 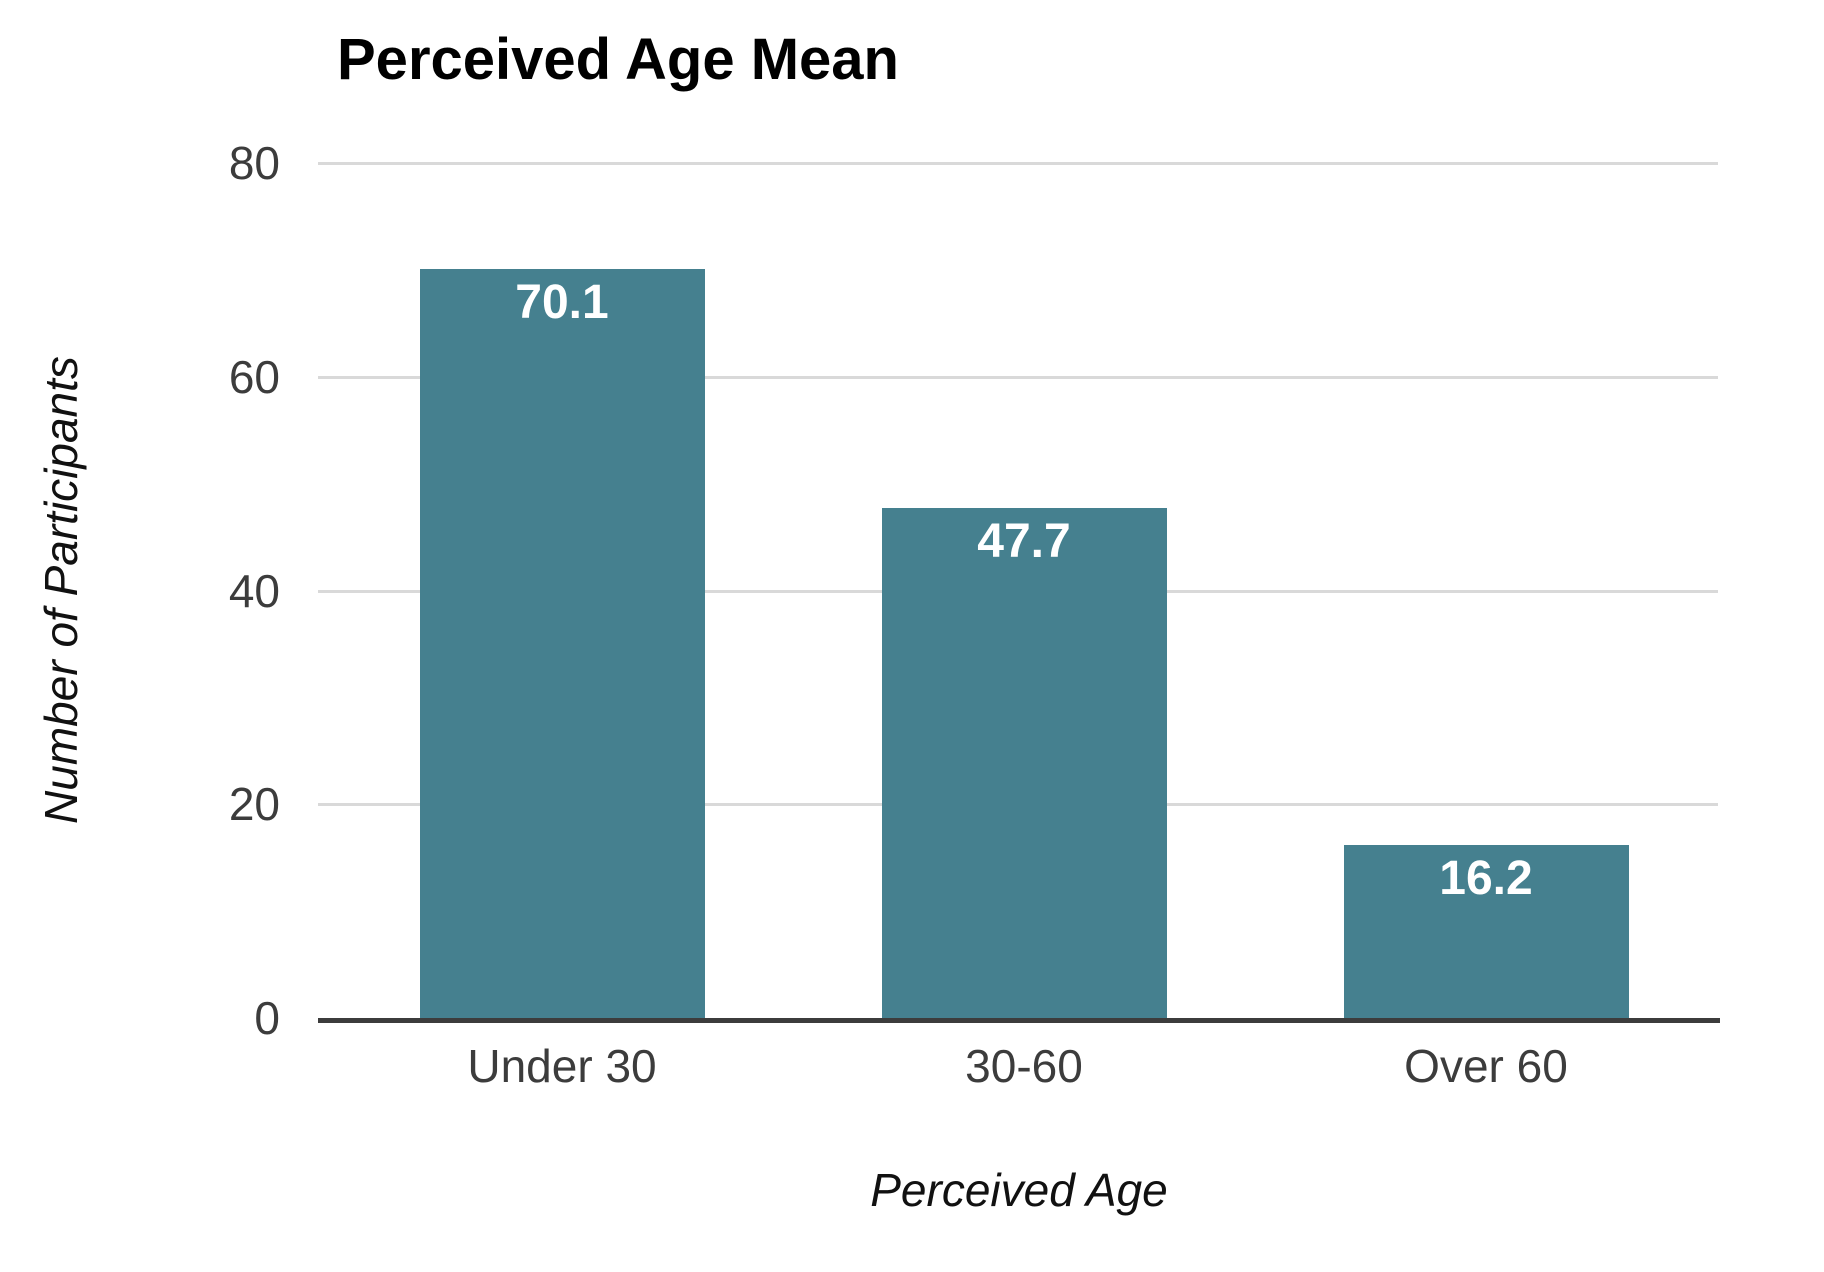 I want to click on chart-title: Perceived Age Mean, so click(x=618, y=59).